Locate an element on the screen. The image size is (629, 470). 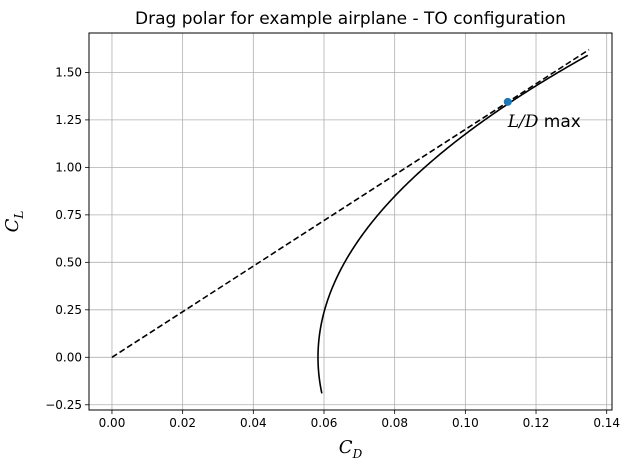
y-tick-label: 0.50 is located at coordinates (68, 262).